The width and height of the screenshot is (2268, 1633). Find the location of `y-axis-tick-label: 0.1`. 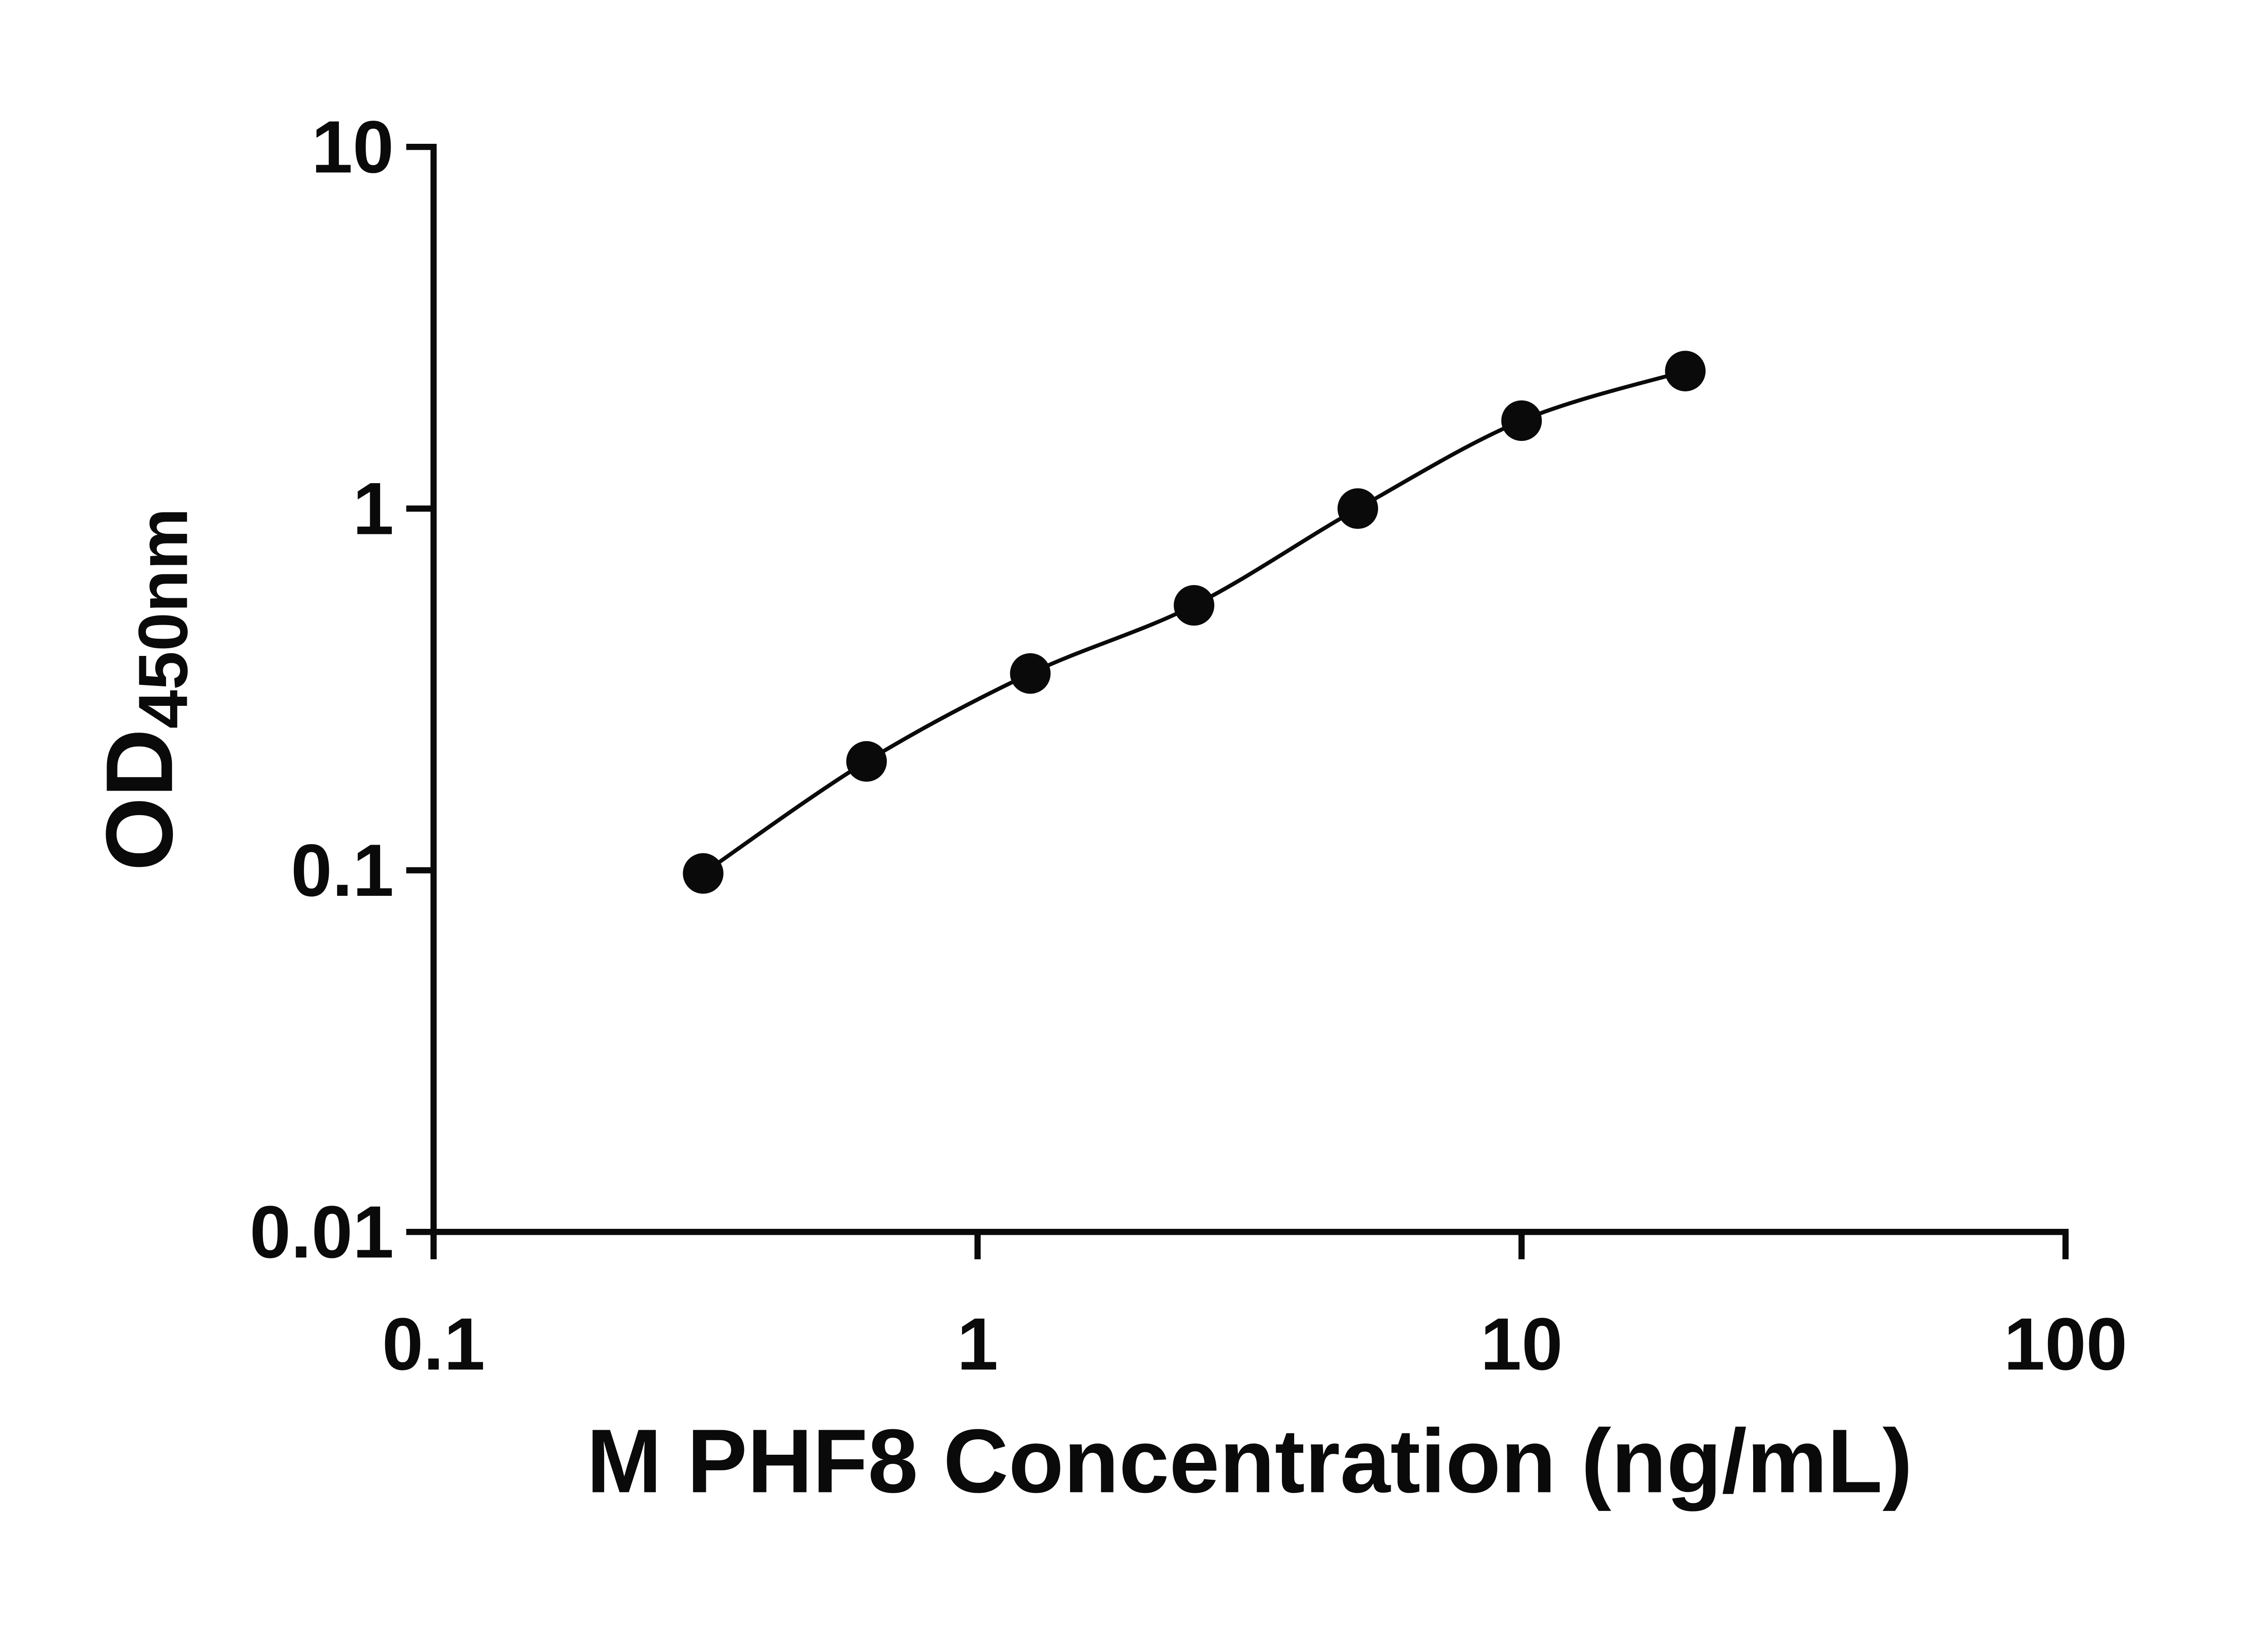

y-axis-tick-label: 0.1 is located at coordinates (343, 870).